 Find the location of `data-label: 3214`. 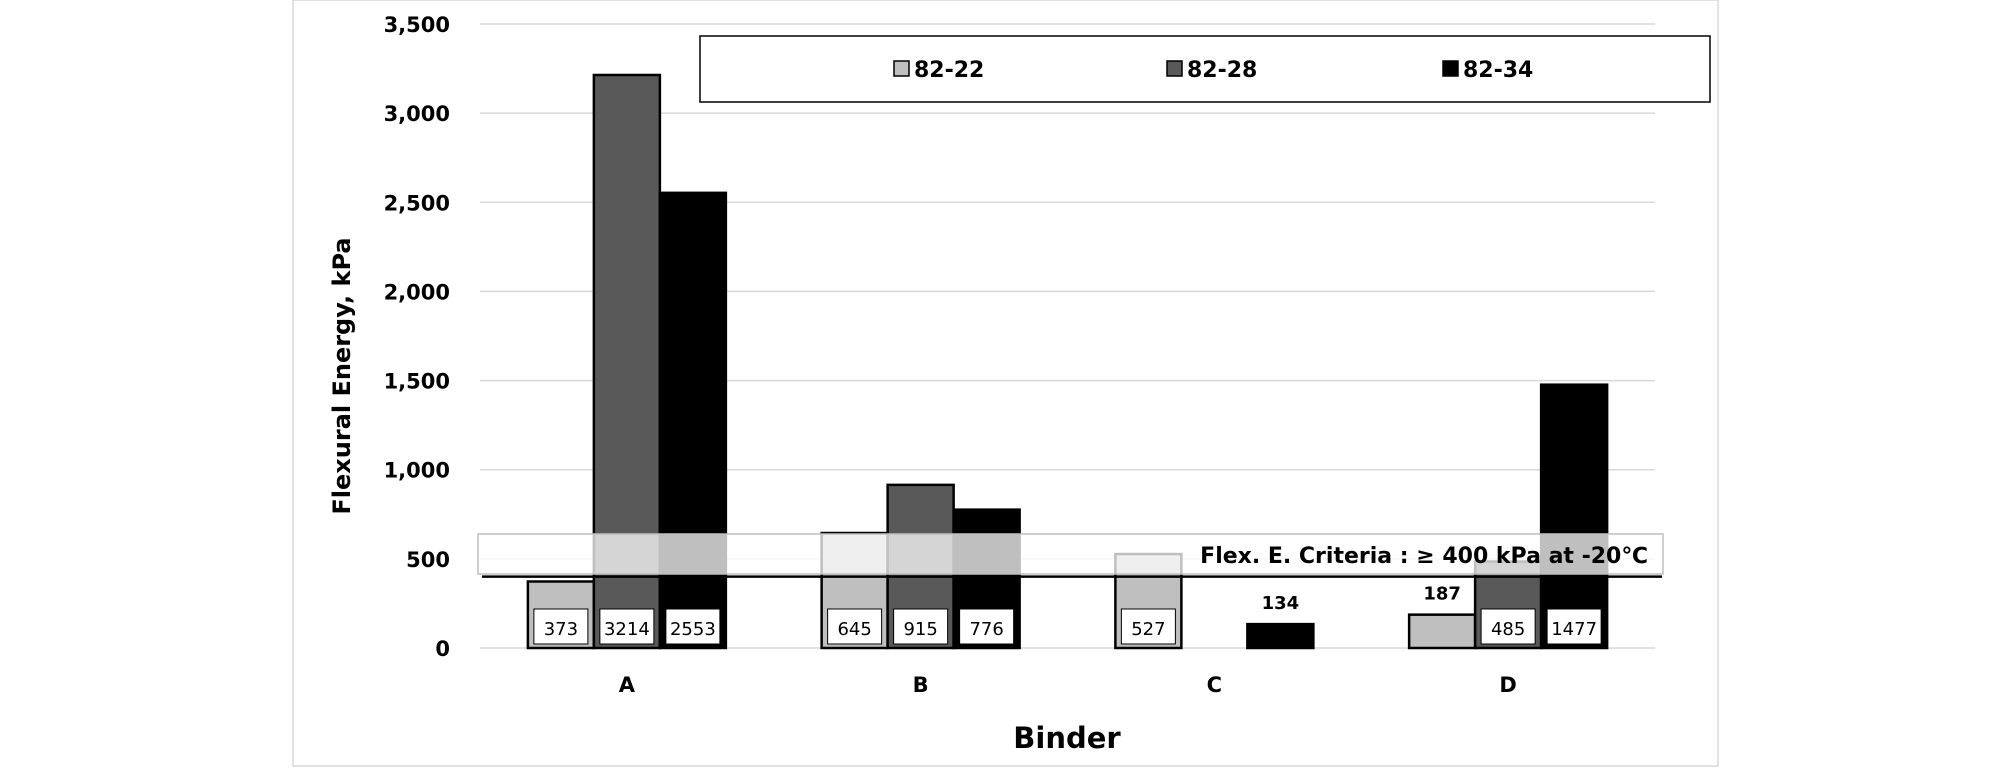

data-label: 3214 is located at coordinates (627, 629).